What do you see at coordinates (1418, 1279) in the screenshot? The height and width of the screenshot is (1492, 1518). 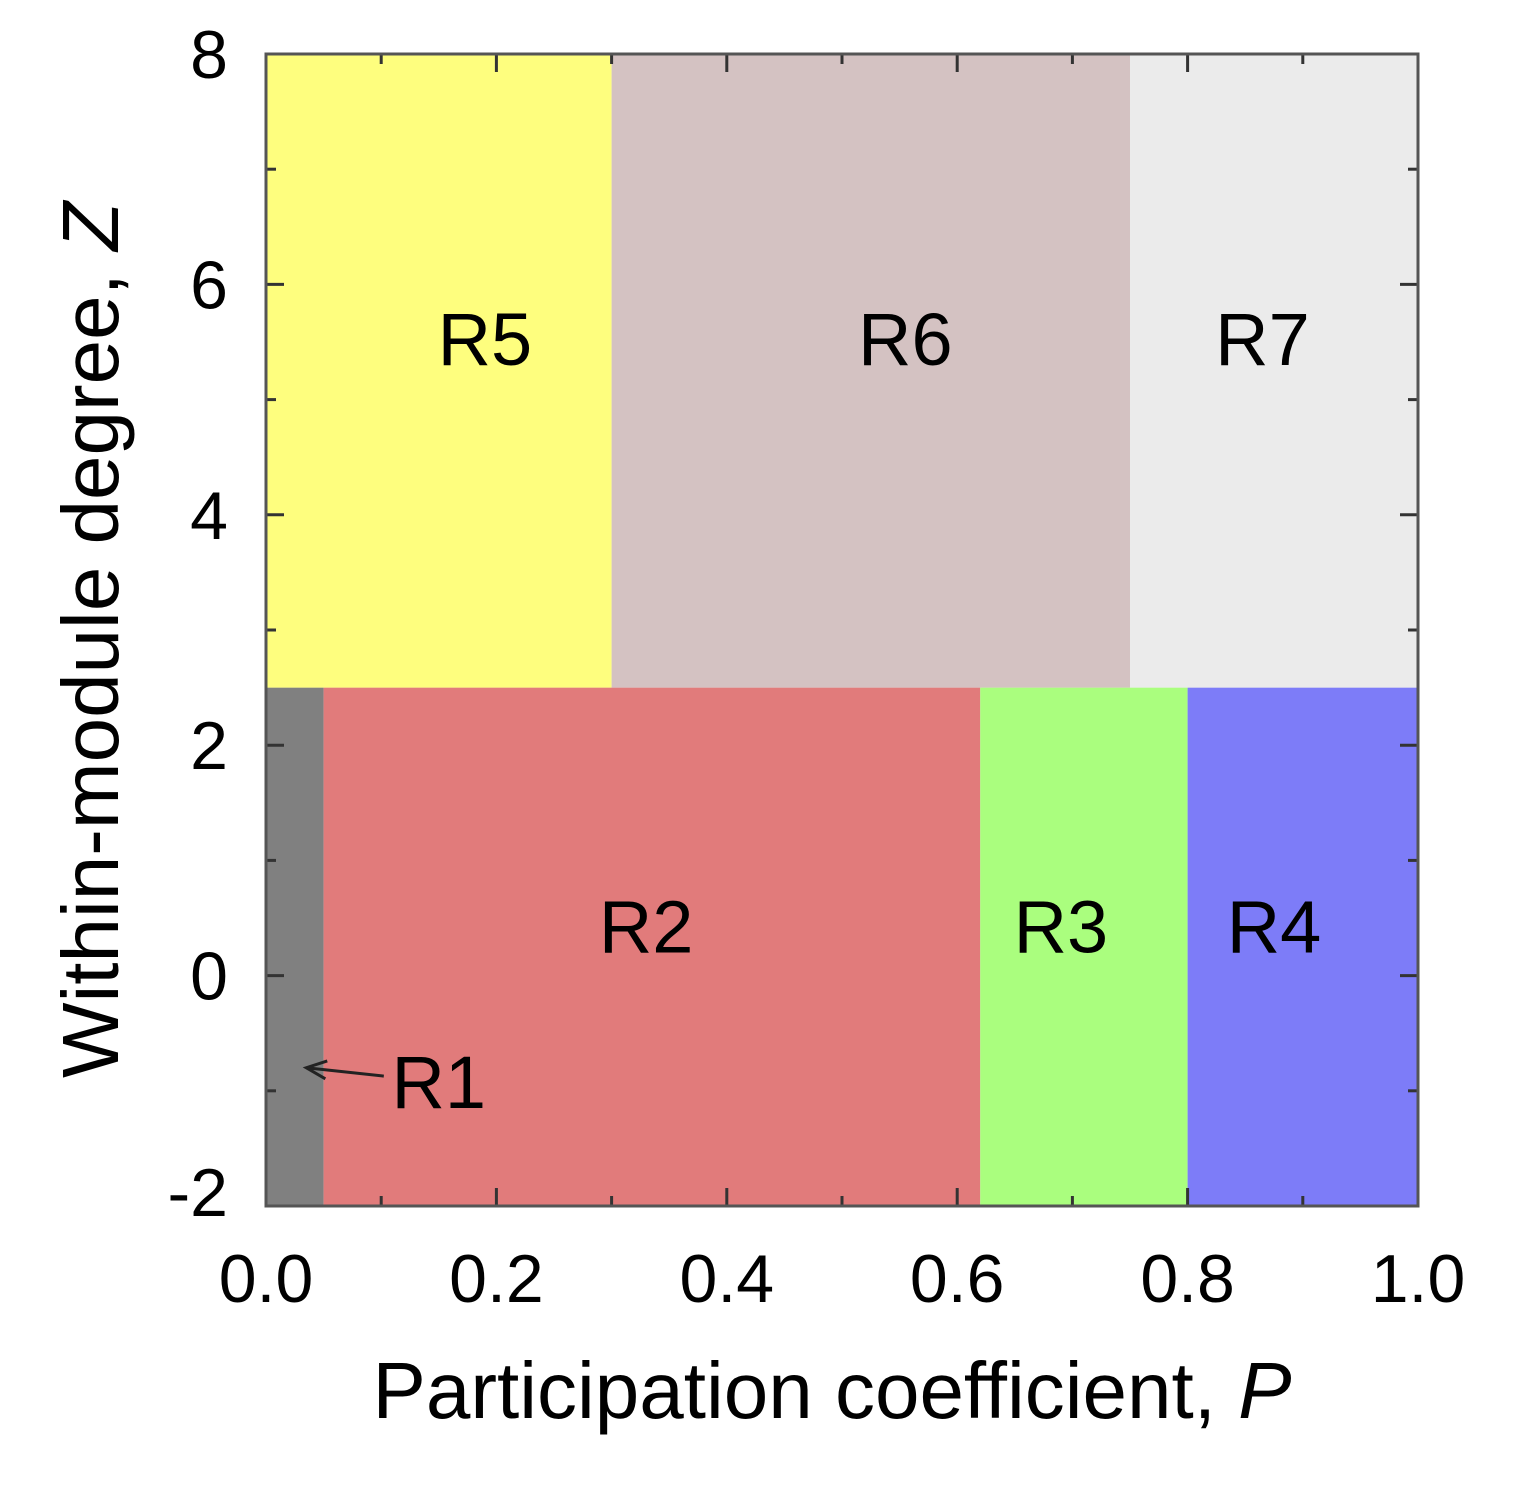 I see `x-tick-label: 1.0` at bounding box center [1418, 1279].